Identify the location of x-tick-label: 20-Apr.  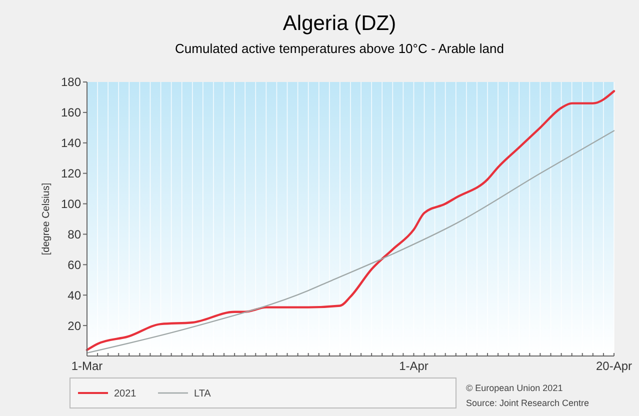
(614, 366).